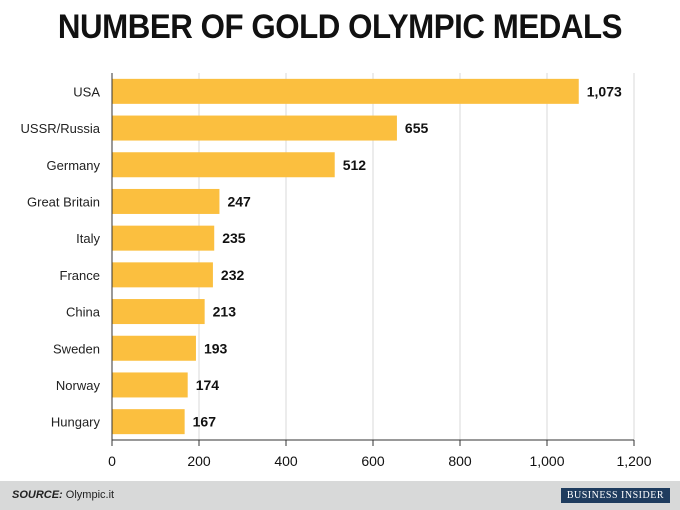 The height and width of the screenshot is (510, 680). What do you see at coordinates (112, 461) in the screenshot?
I see `x-tick-label: 0` at bounding box center [112, 461].